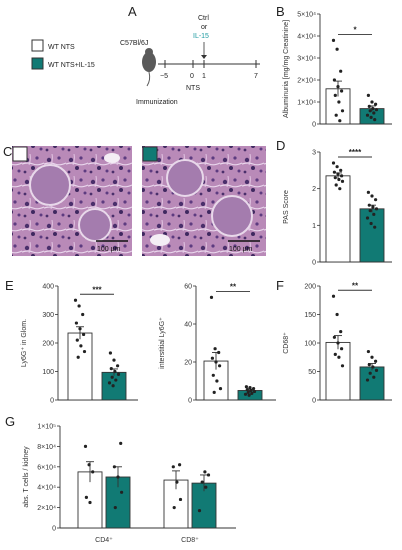  Describe the element at coordinates (204, 201) in the screenshot. I see `histology-image-right: 100 µm` at that location.